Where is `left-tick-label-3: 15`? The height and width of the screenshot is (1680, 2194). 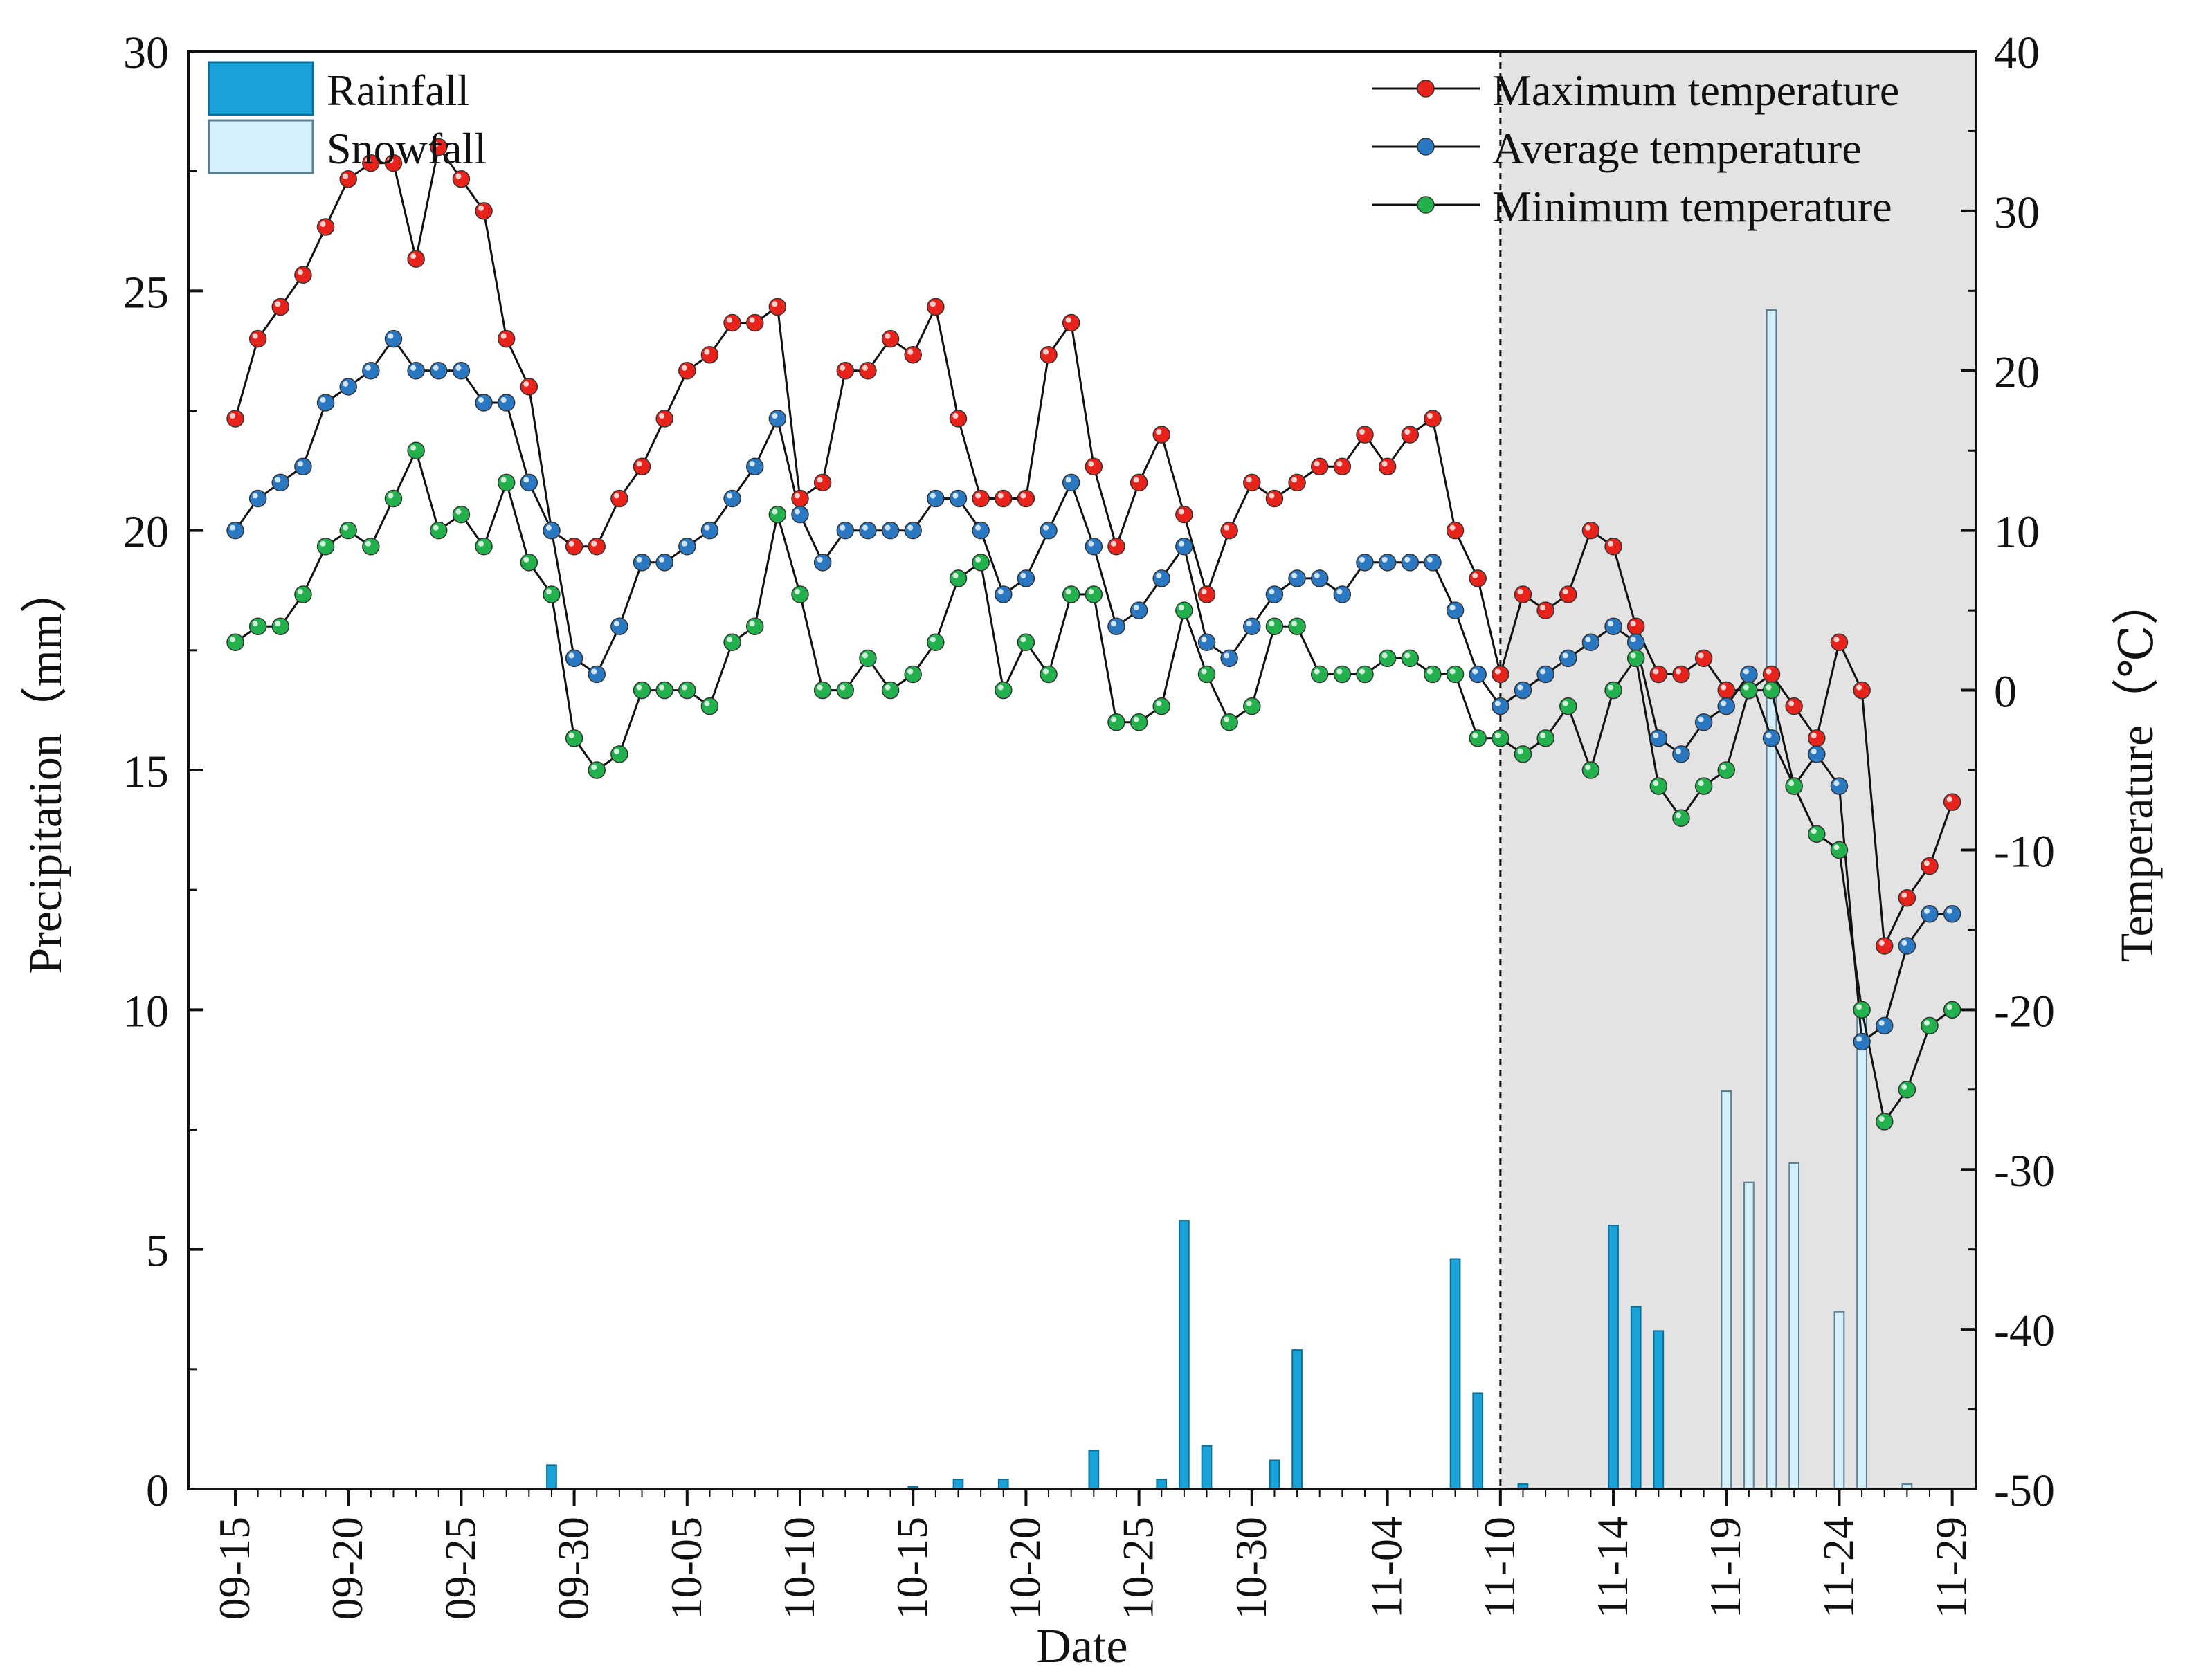
left-tick-label-3: 15 is located at coordinates (146, 772).